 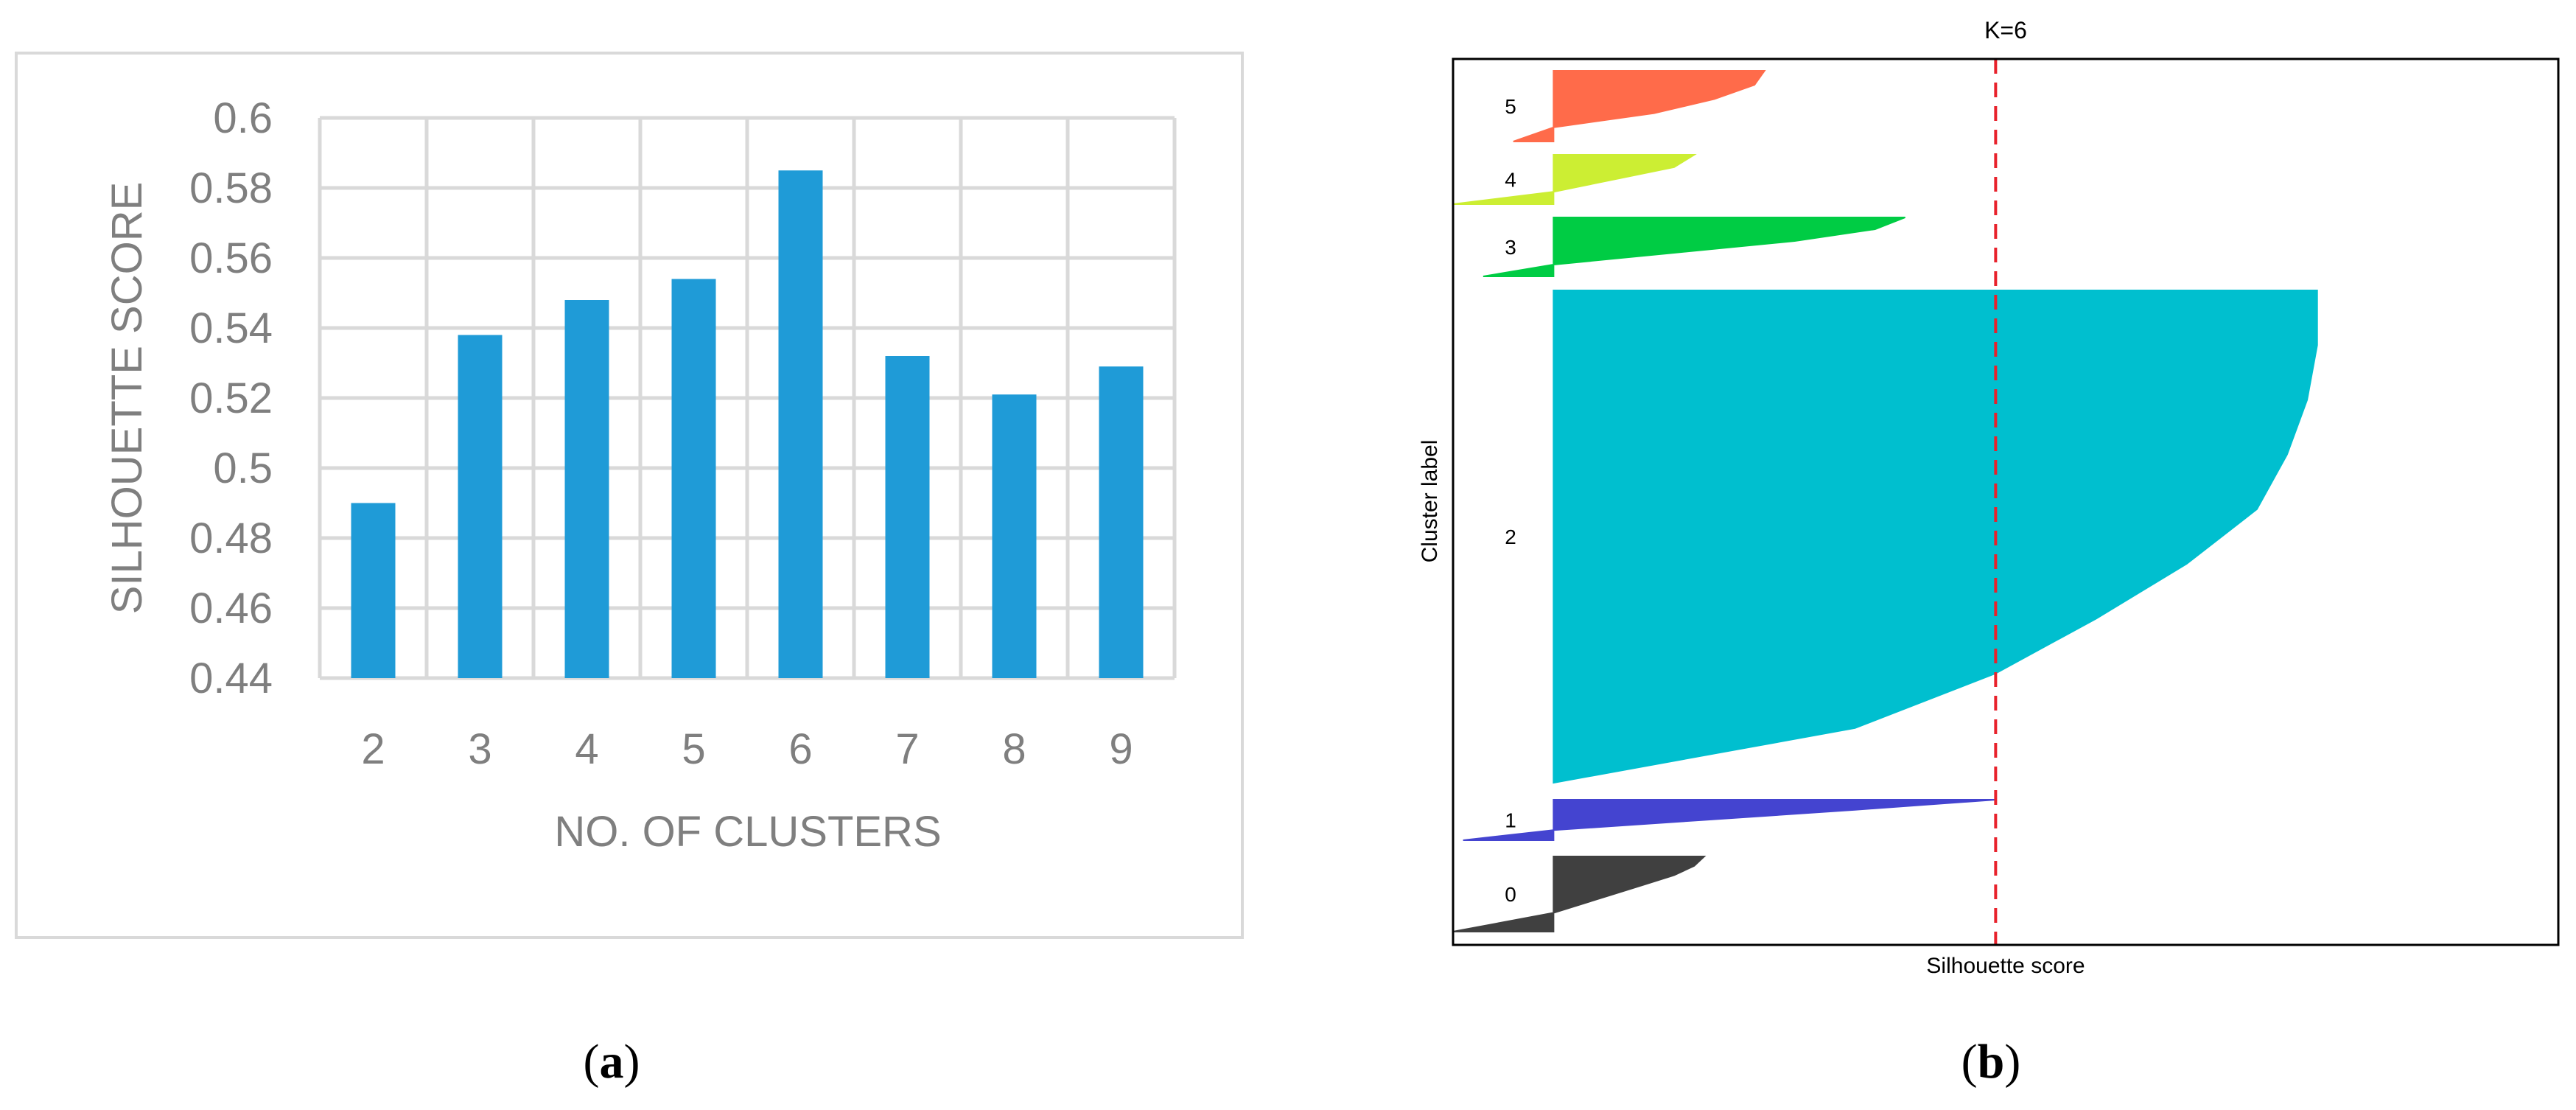 What do you see at coordinates (243, 468) in the screenshot?
I see `a-y-tick-label: 0.5` at bounding box center [243, 468].